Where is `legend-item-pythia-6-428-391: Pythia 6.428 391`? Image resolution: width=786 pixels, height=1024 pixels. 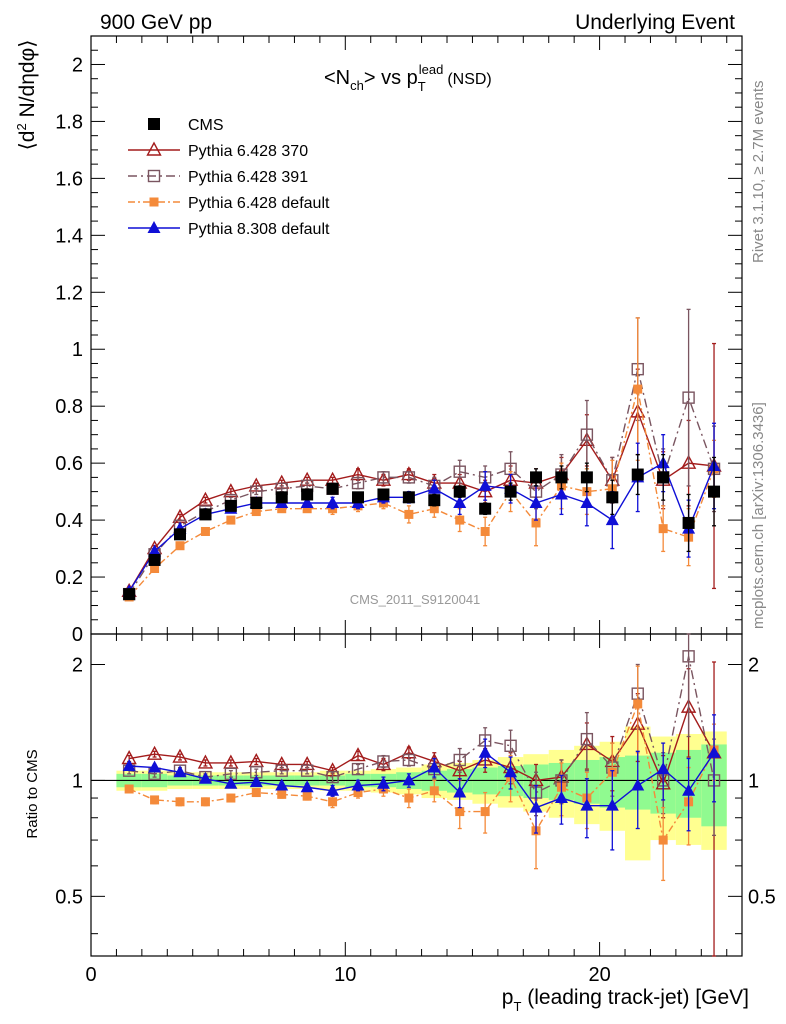 legend-item-pythia-6-428-391: Pythia 6.428 391 is located at coordinates (218, 177).